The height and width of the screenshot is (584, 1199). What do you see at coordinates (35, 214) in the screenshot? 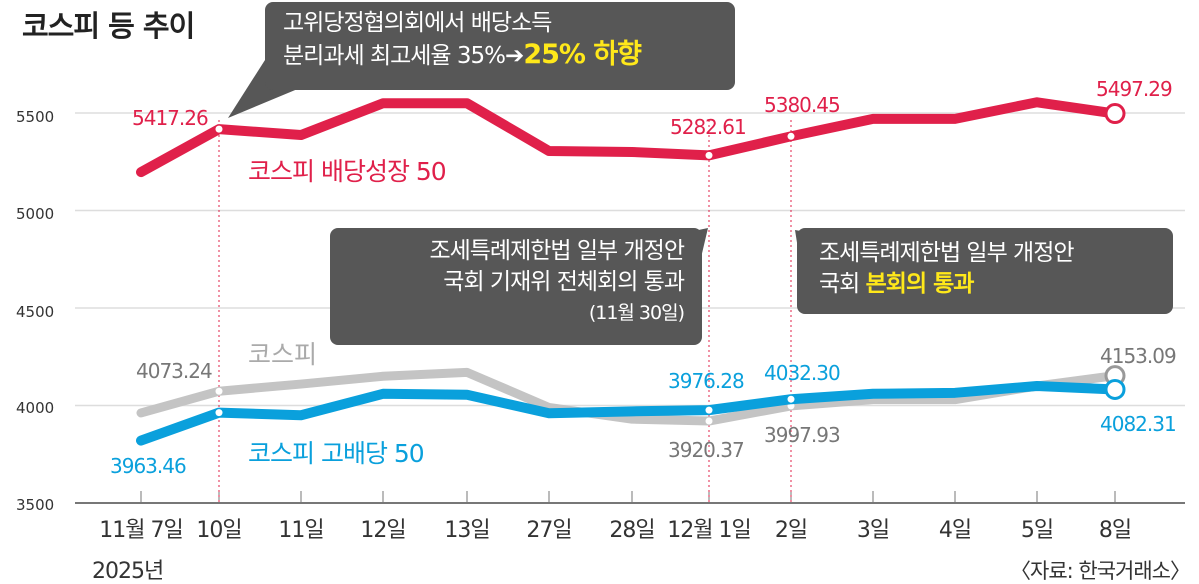
I see `y-tick-5000: 5000` at bounding box center [35, 214].